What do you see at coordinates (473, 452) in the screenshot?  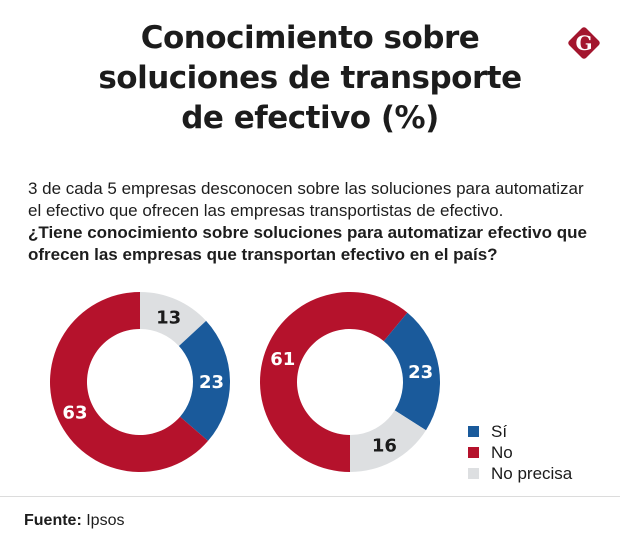 I see `legend-swatch-no` at bounding box center [473, 452].